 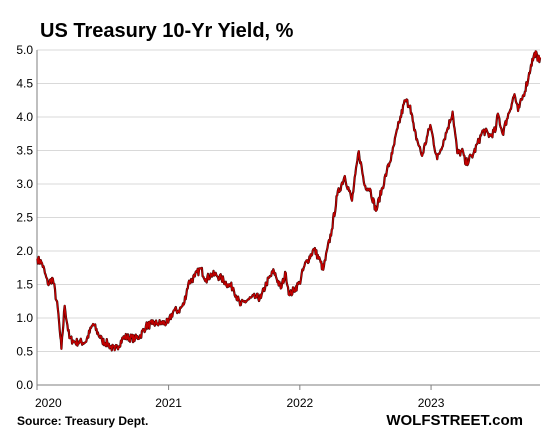 What do you see at coordinates (24, 50) in the screenshot?
I see `y-tick-label: 5.0` at bounding box center [24, 50].